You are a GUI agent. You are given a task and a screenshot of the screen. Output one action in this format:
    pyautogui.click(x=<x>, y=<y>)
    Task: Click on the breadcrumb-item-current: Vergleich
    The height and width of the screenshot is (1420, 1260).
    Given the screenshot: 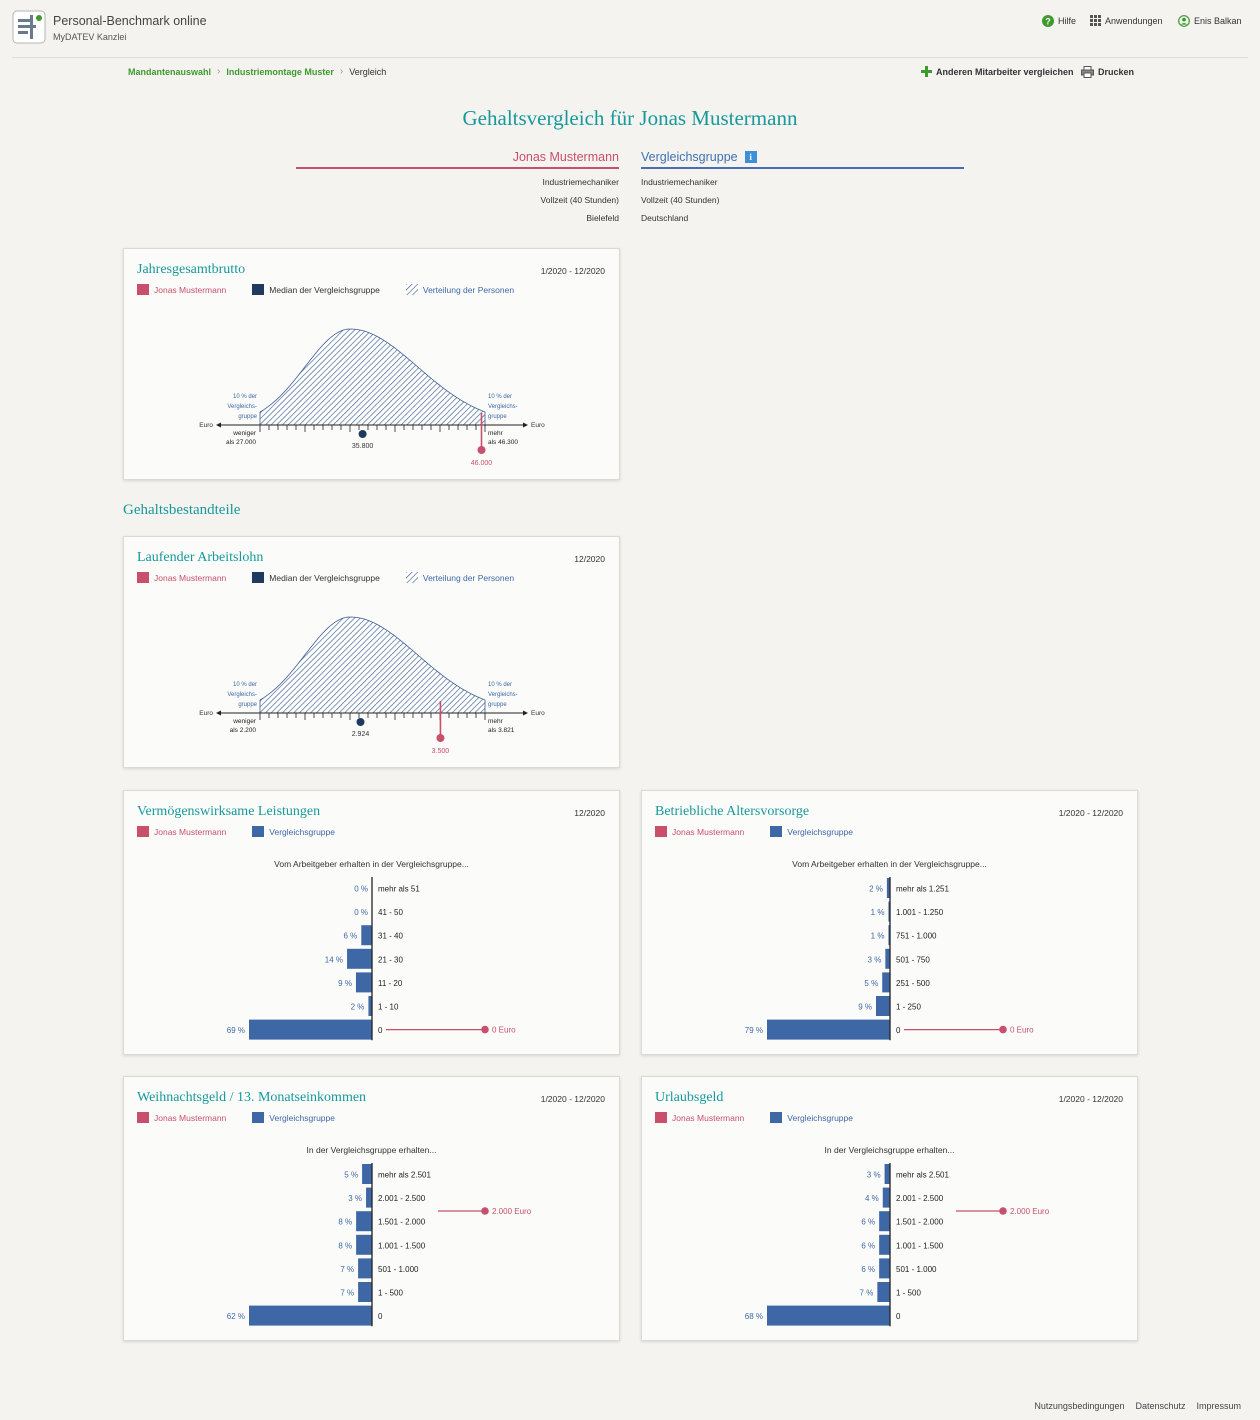 What is the action you would take?
    pyautogui.click(x=368, y=71)
    